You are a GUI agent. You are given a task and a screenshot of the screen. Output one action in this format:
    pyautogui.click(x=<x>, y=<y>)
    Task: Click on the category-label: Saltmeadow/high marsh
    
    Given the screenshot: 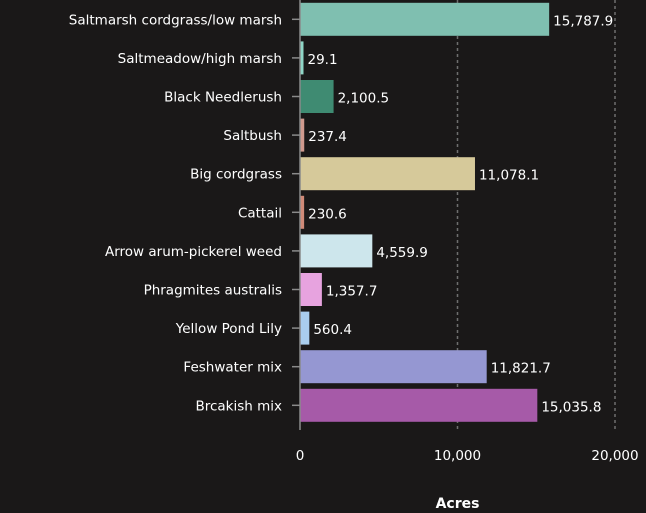 What is the action you would take?
    pyautogui.click(x=200, y=59)
    